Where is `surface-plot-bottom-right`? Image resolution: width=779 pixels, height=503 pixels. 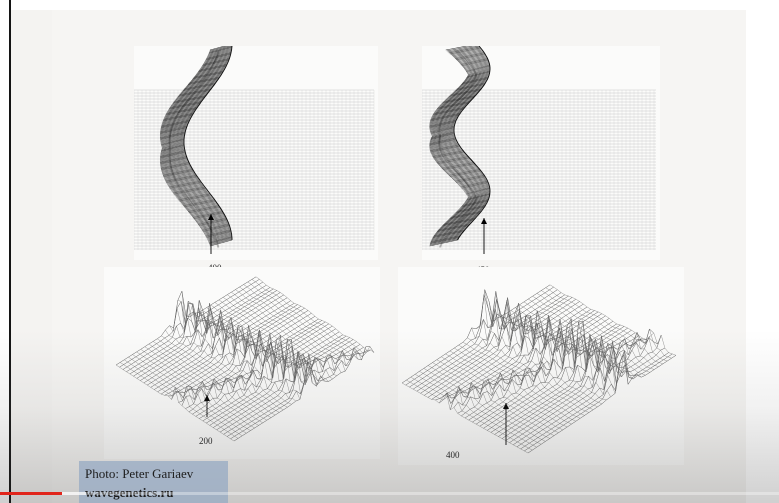
surface-plot-bottom-right is located at coordinates (541, 366).